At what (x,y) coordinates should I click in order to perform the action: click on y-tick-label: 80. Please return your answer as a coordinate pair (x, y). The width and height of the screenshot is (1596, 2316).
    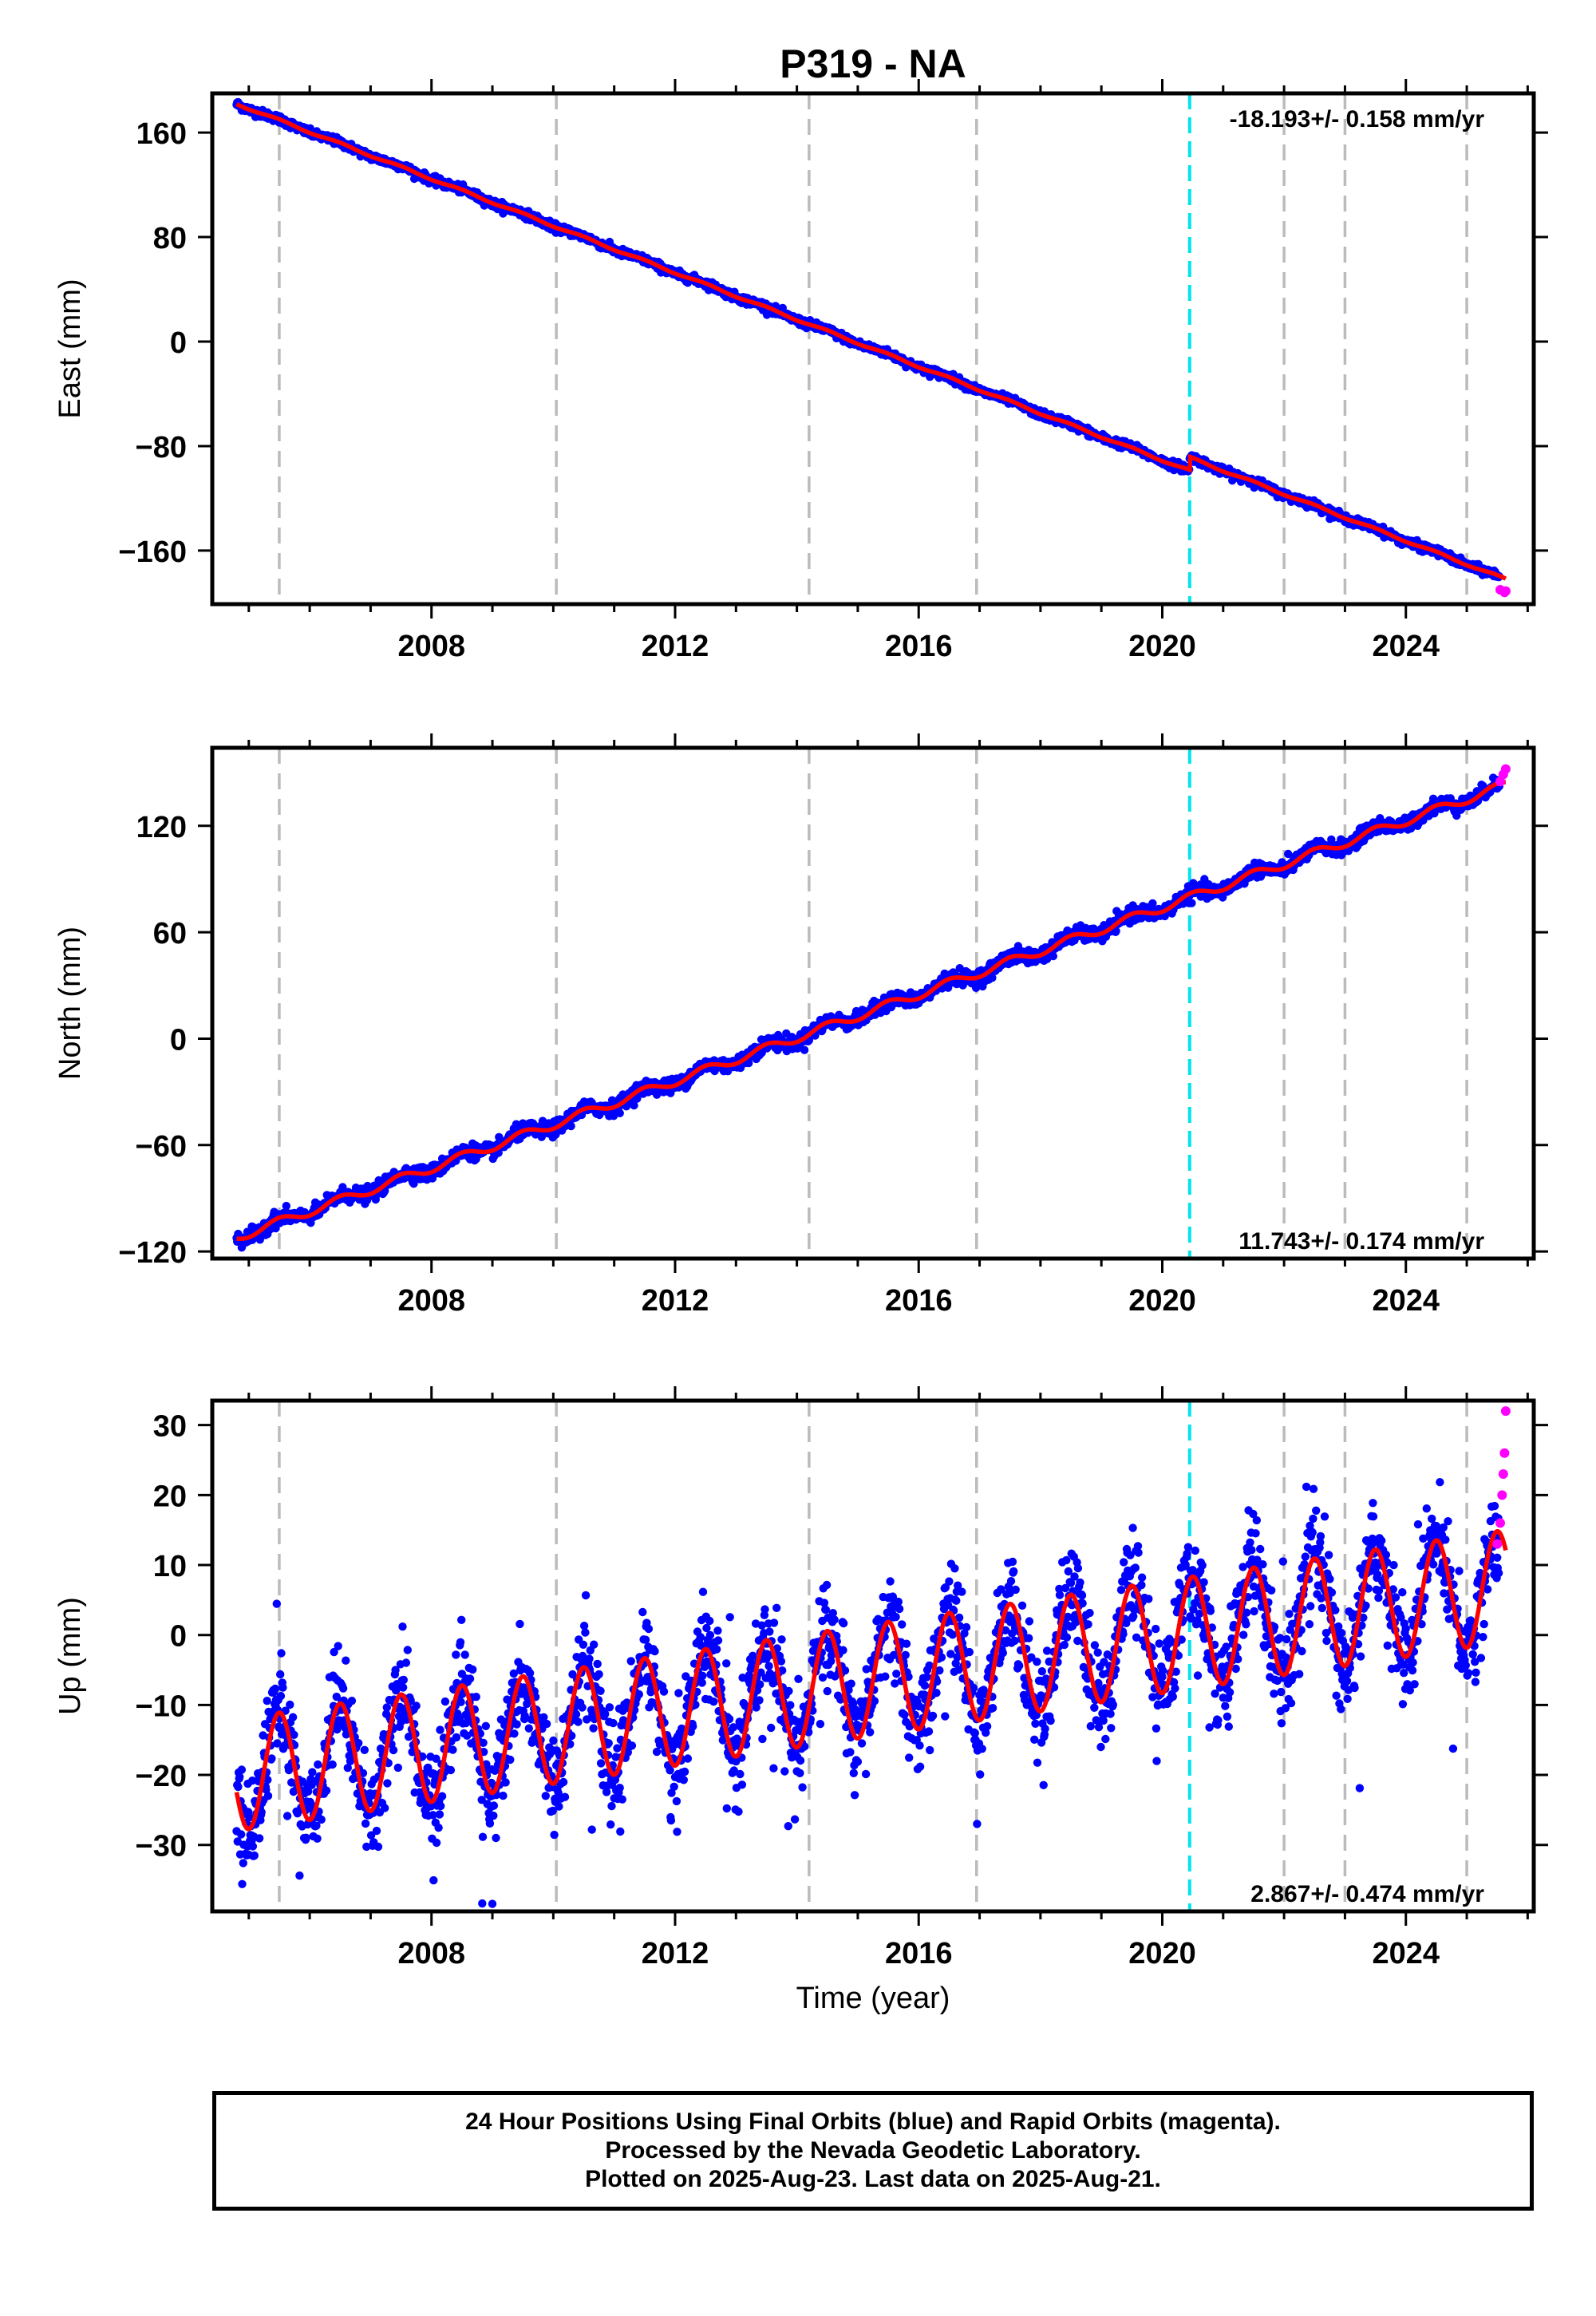
    Looking at the image, I should click on (170, 239).